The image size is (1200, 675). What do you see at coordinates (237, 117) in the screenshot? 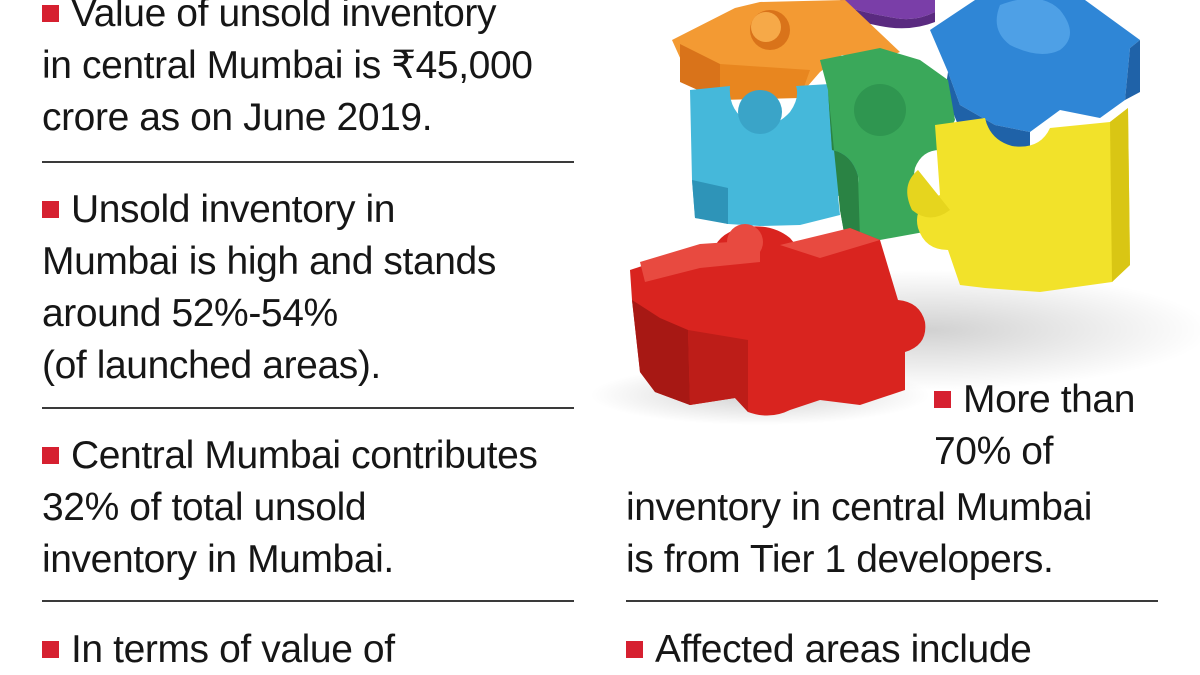
I see `fact-line: crore as on June 2019.` at bounding box center [237, 117].